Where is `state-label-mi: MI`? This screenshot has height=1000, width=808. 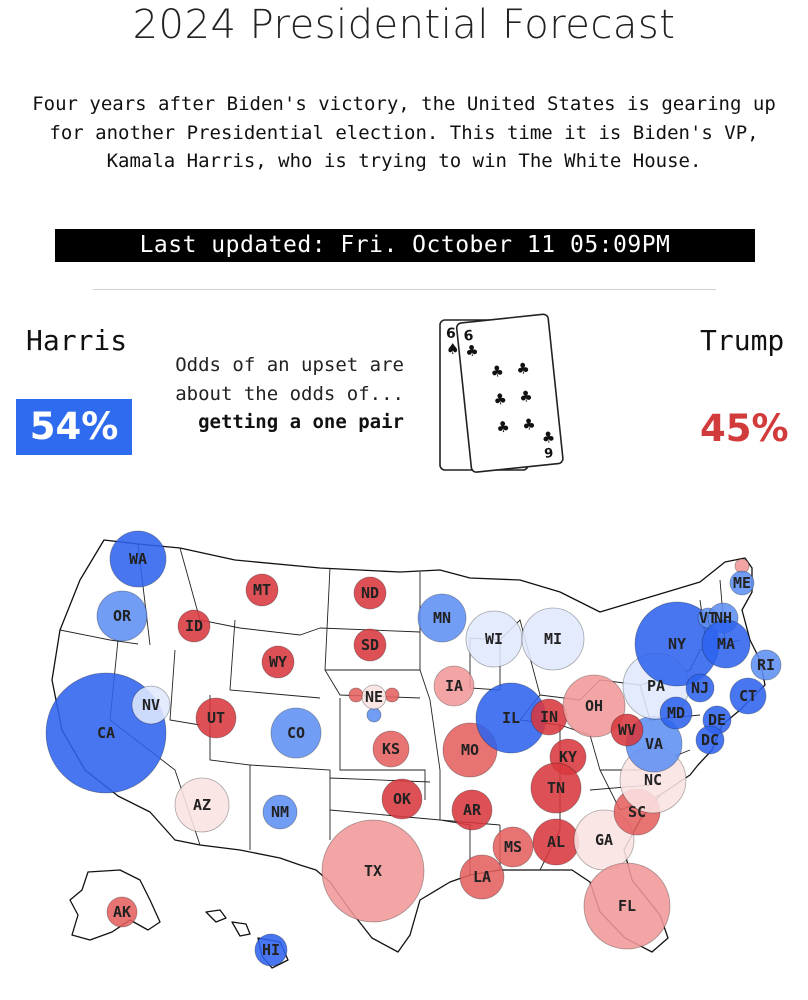 state-label-mi: MI is located at coordinates (553, 639).